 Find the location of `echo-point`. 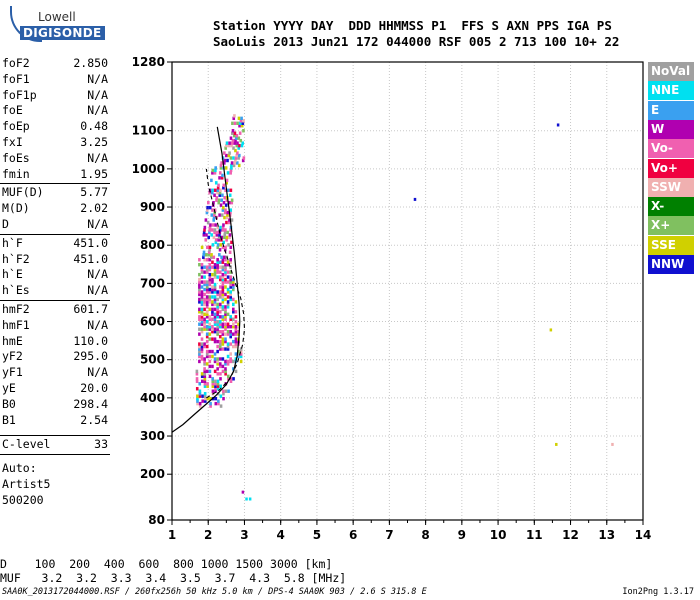

echo-point is located at coordinates (250, 499).